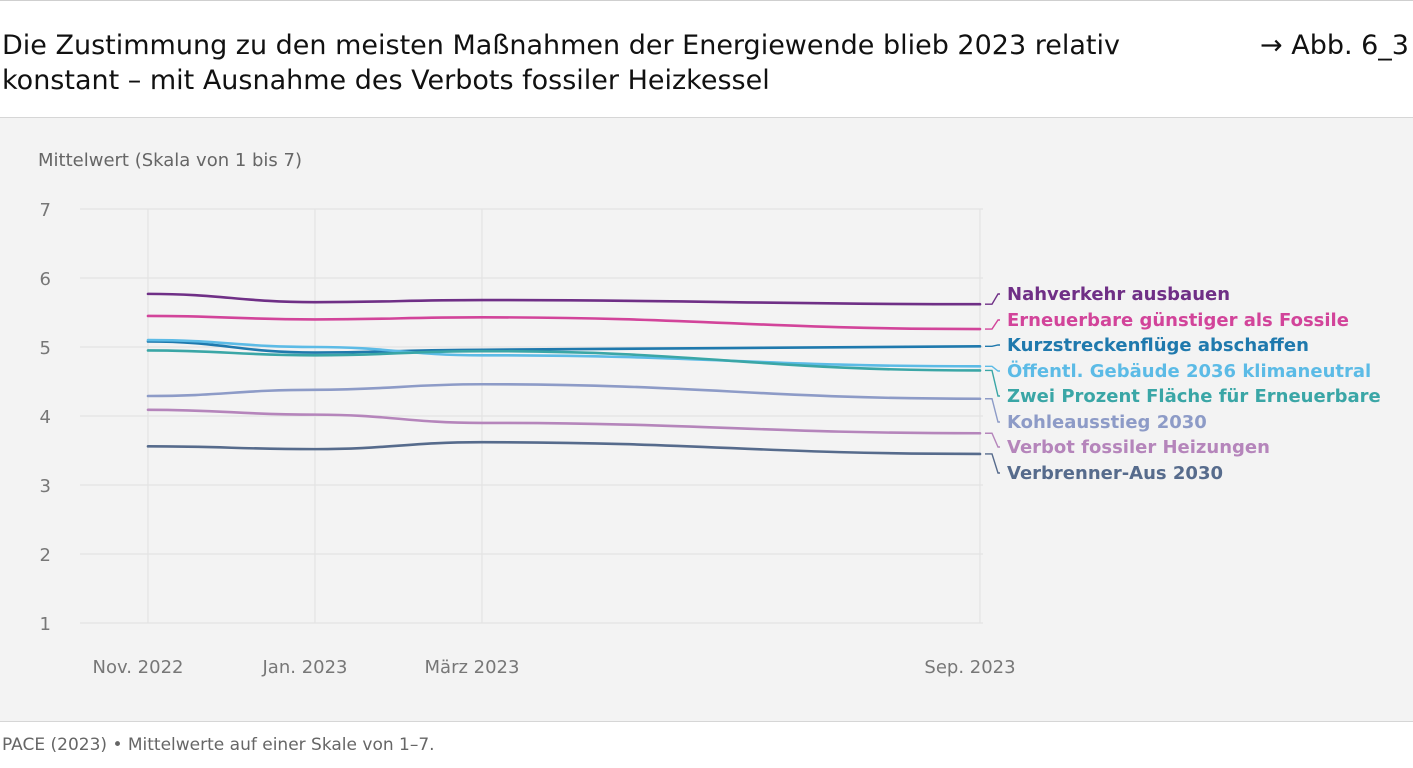 Image resolution: width=1413 pixels, height=768 pixels. I want to click on y-tick-label: 2, so click(45, 555).